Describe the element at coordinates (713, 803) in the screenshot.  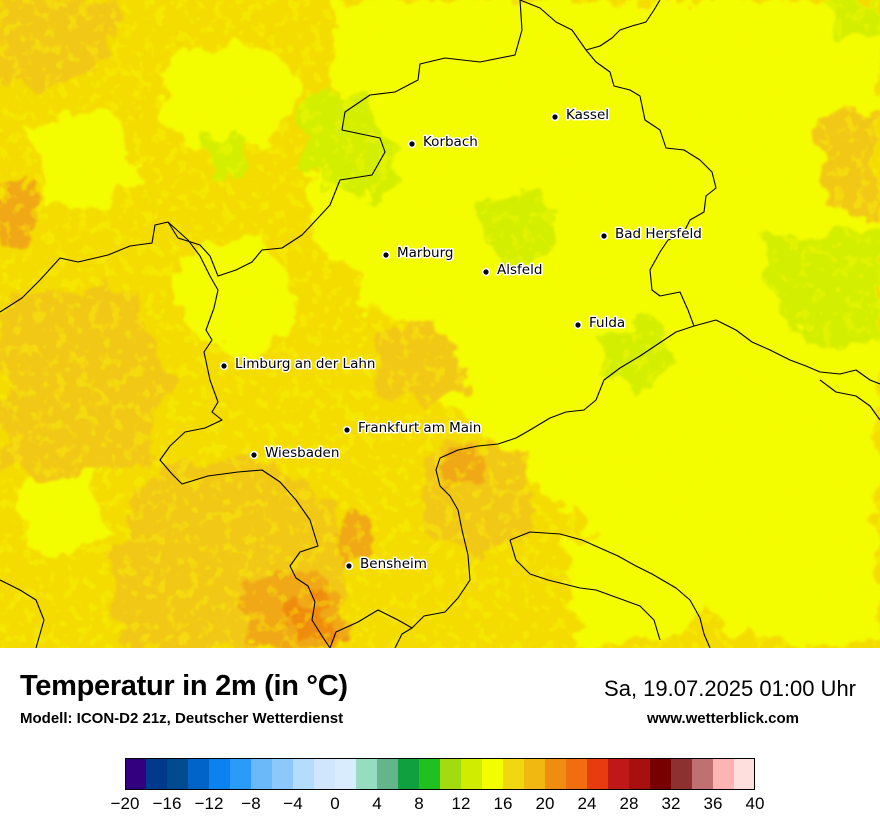
I see `legend-tick: 36` at that location.